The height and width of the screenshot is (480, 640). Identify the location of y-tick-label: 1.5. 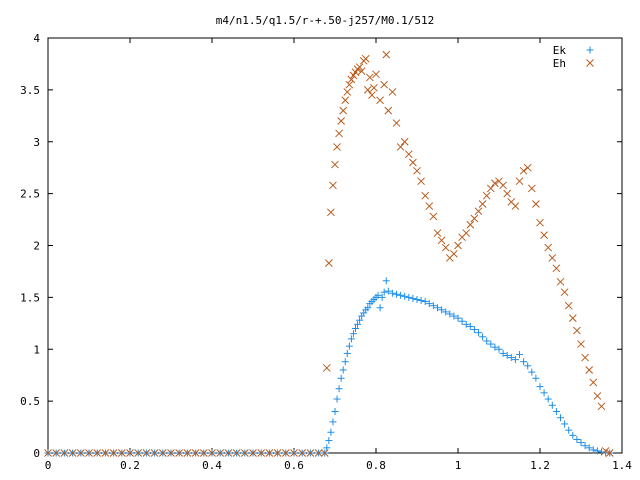
(30, 297).